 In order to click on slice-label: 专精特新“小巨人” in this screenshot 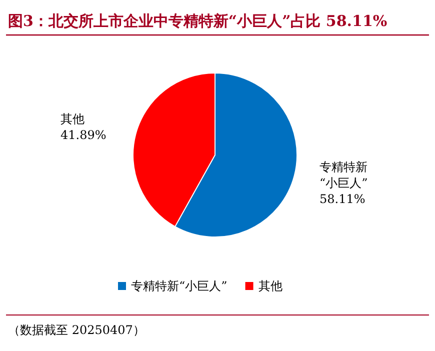, I will do `click(344, 175)`.